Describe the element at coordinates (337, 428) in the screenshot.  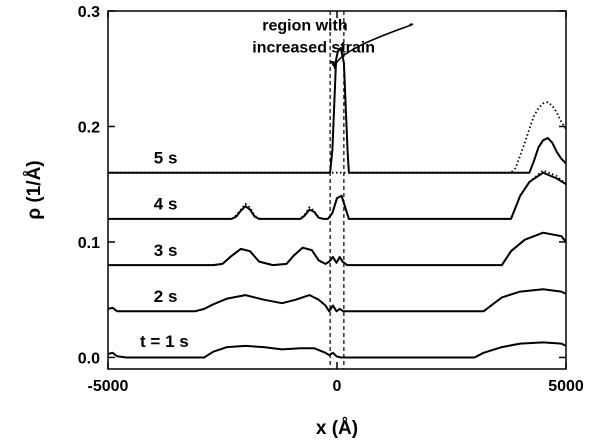
I see `x-axis-label: x (Å)` at that location.